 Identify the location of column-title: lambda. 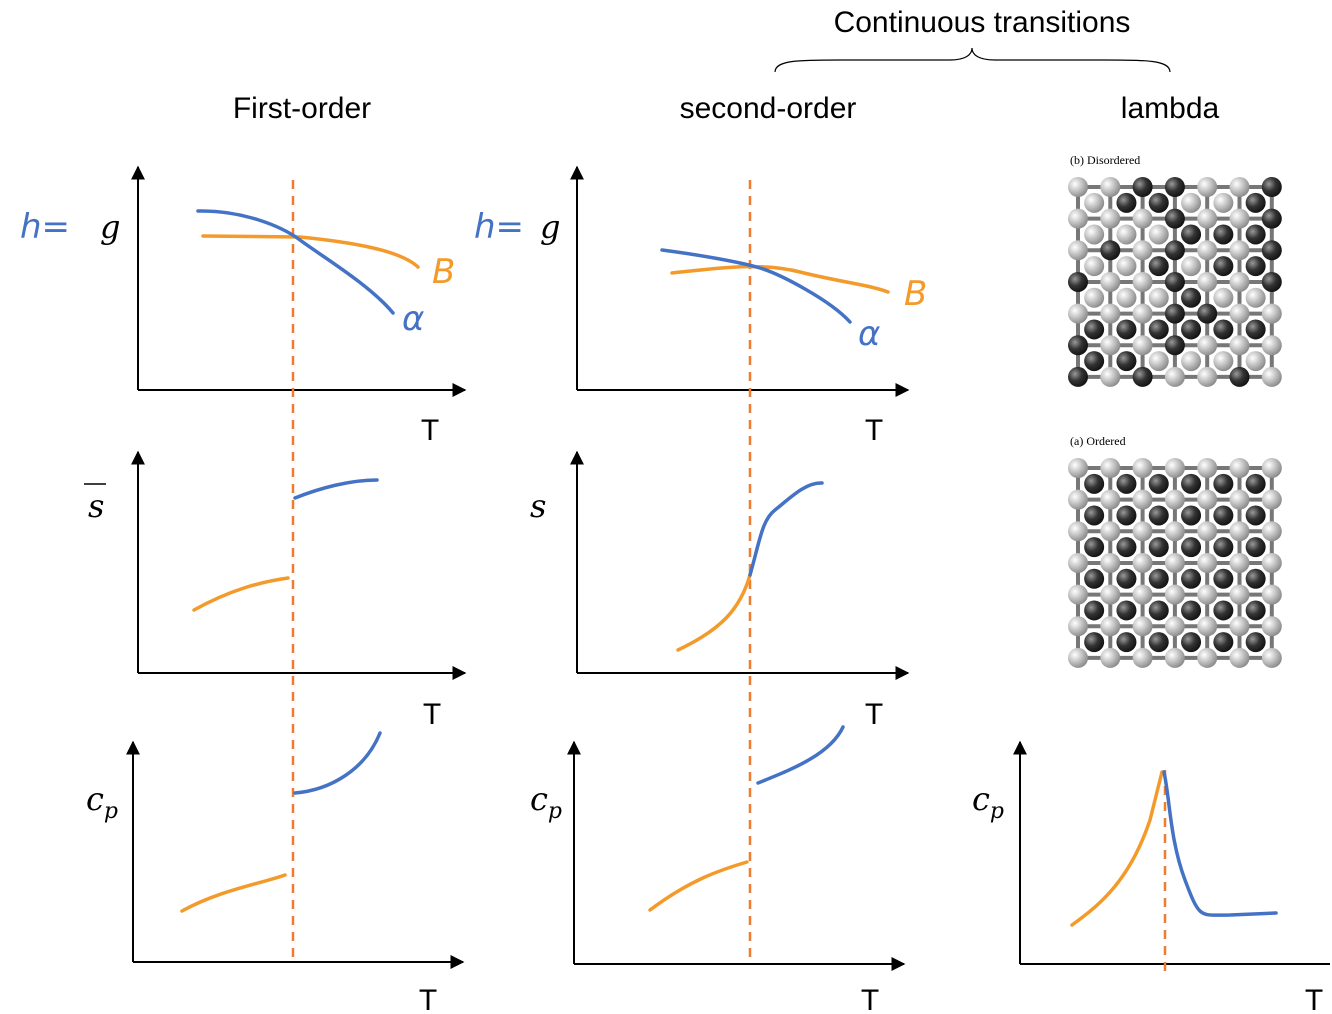
(1170, 108).